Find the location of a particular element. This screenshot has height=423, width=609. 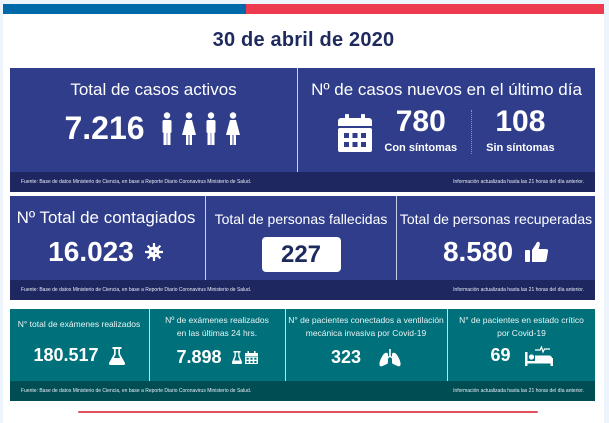

exams-24h-title-2: en las últimas 24 hrs. is located at coordinates (217, 333).